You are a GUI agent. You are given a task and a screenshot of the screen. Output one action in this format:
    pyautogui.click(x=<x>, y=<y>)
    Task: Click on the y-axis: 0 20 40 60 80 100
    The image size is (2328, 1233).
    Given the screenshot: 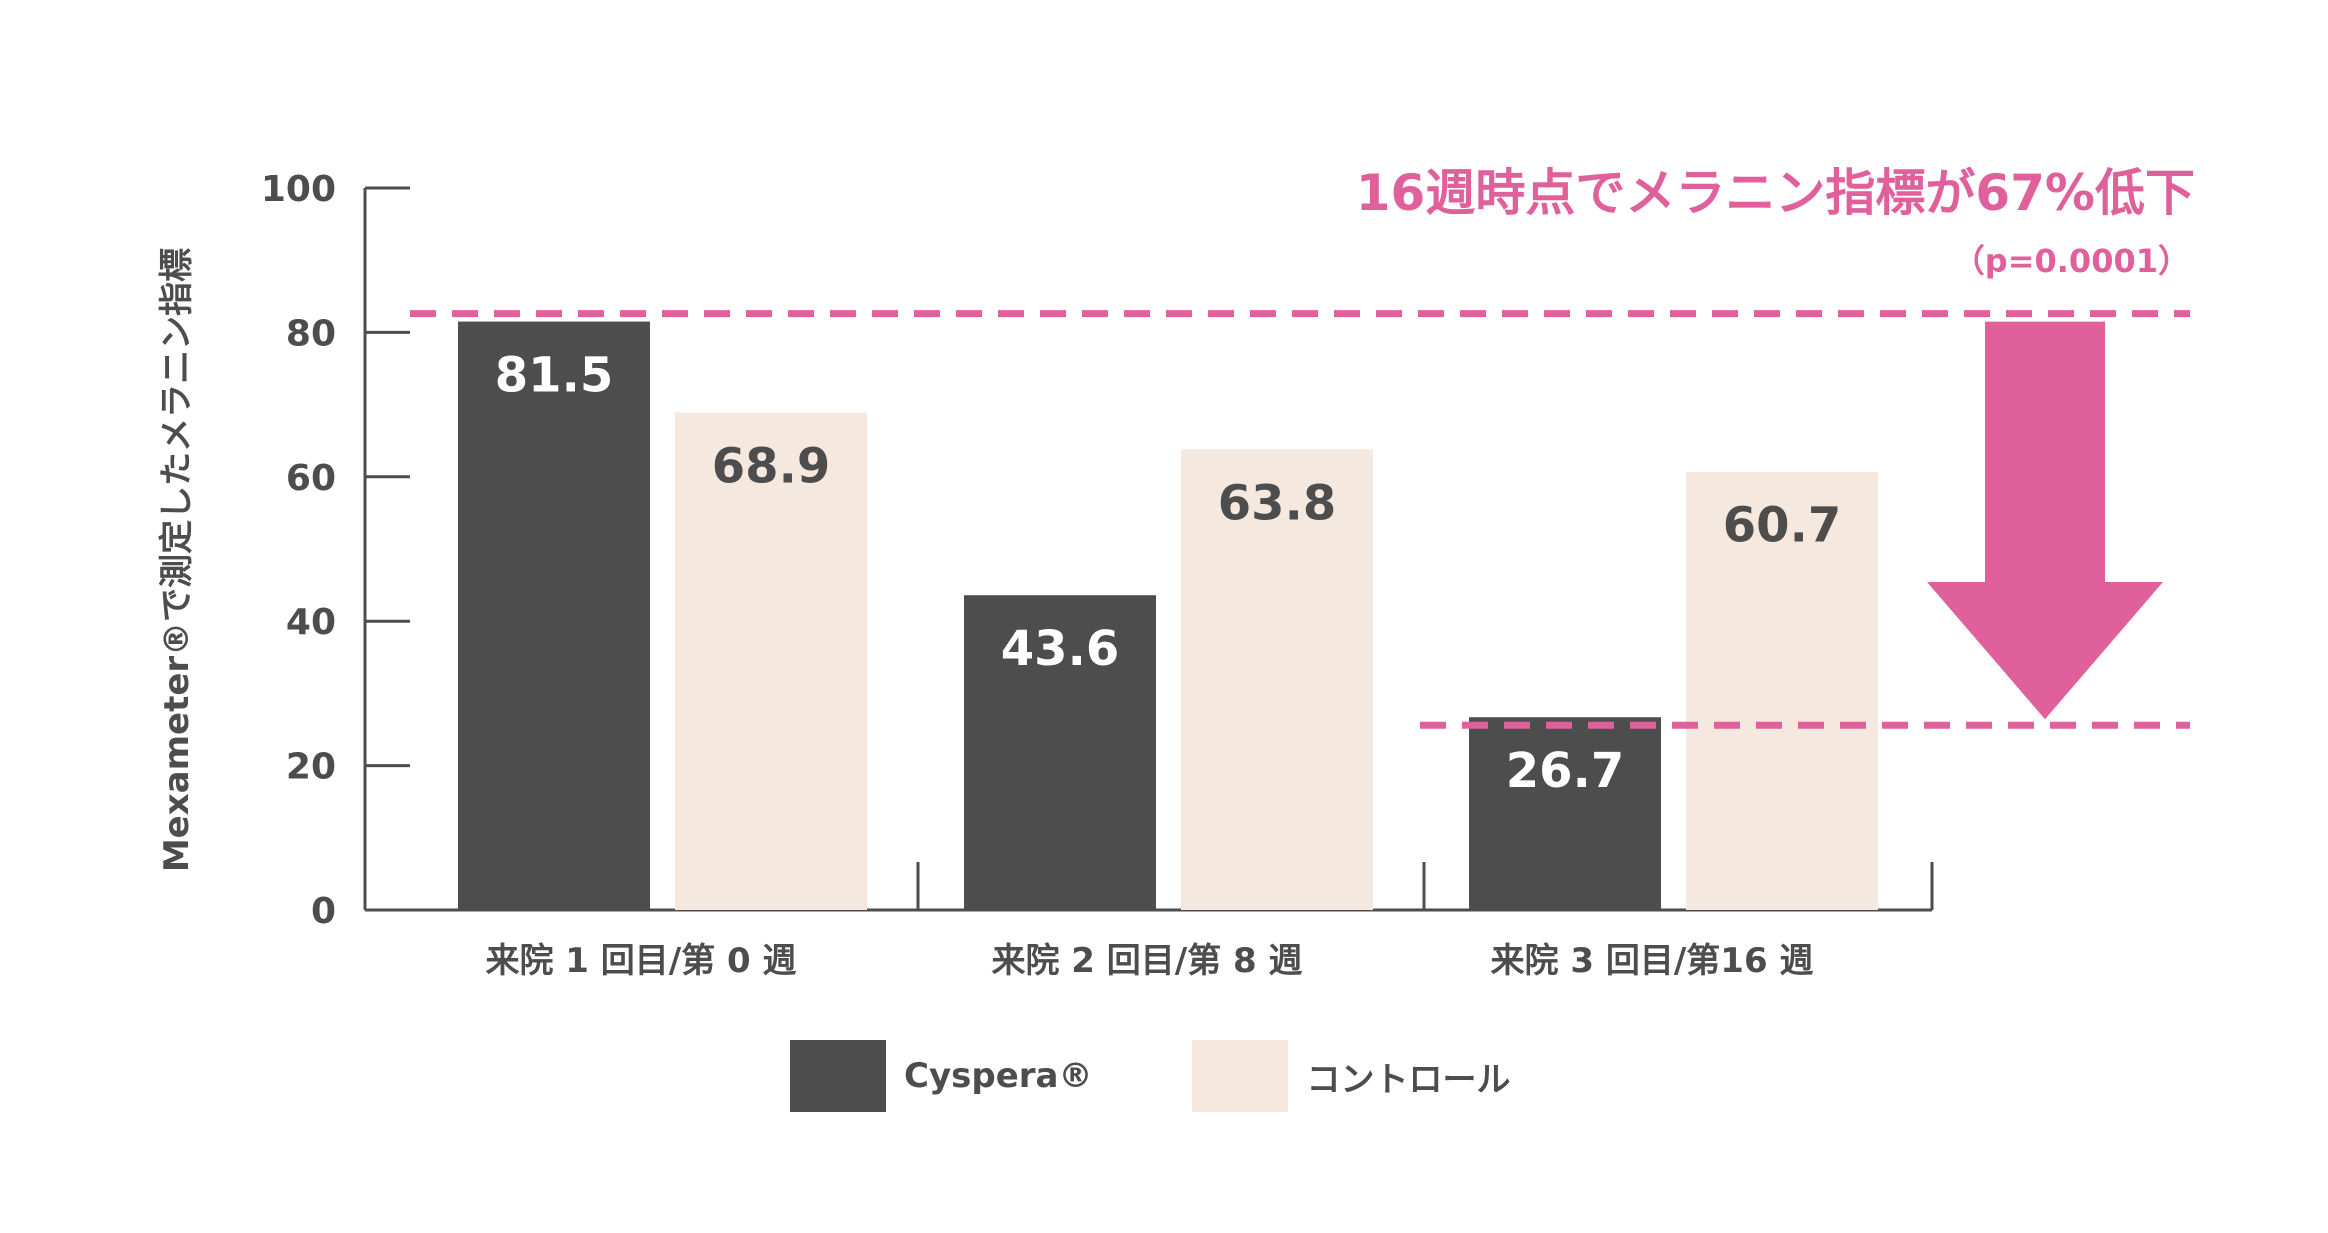 What is the action you would take?
    pyautogui.click(x=335, y=550)
    